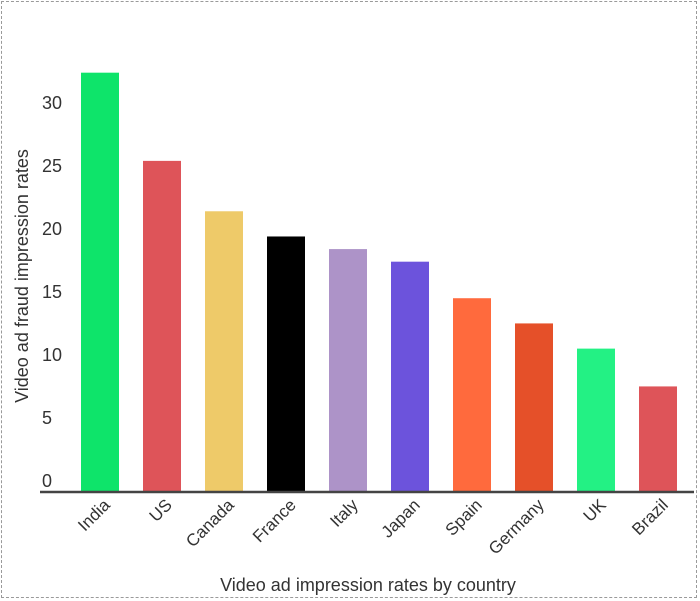  Describe the element at coordinates (286, 363) in the screenshot. I see `bar-france` at that location.